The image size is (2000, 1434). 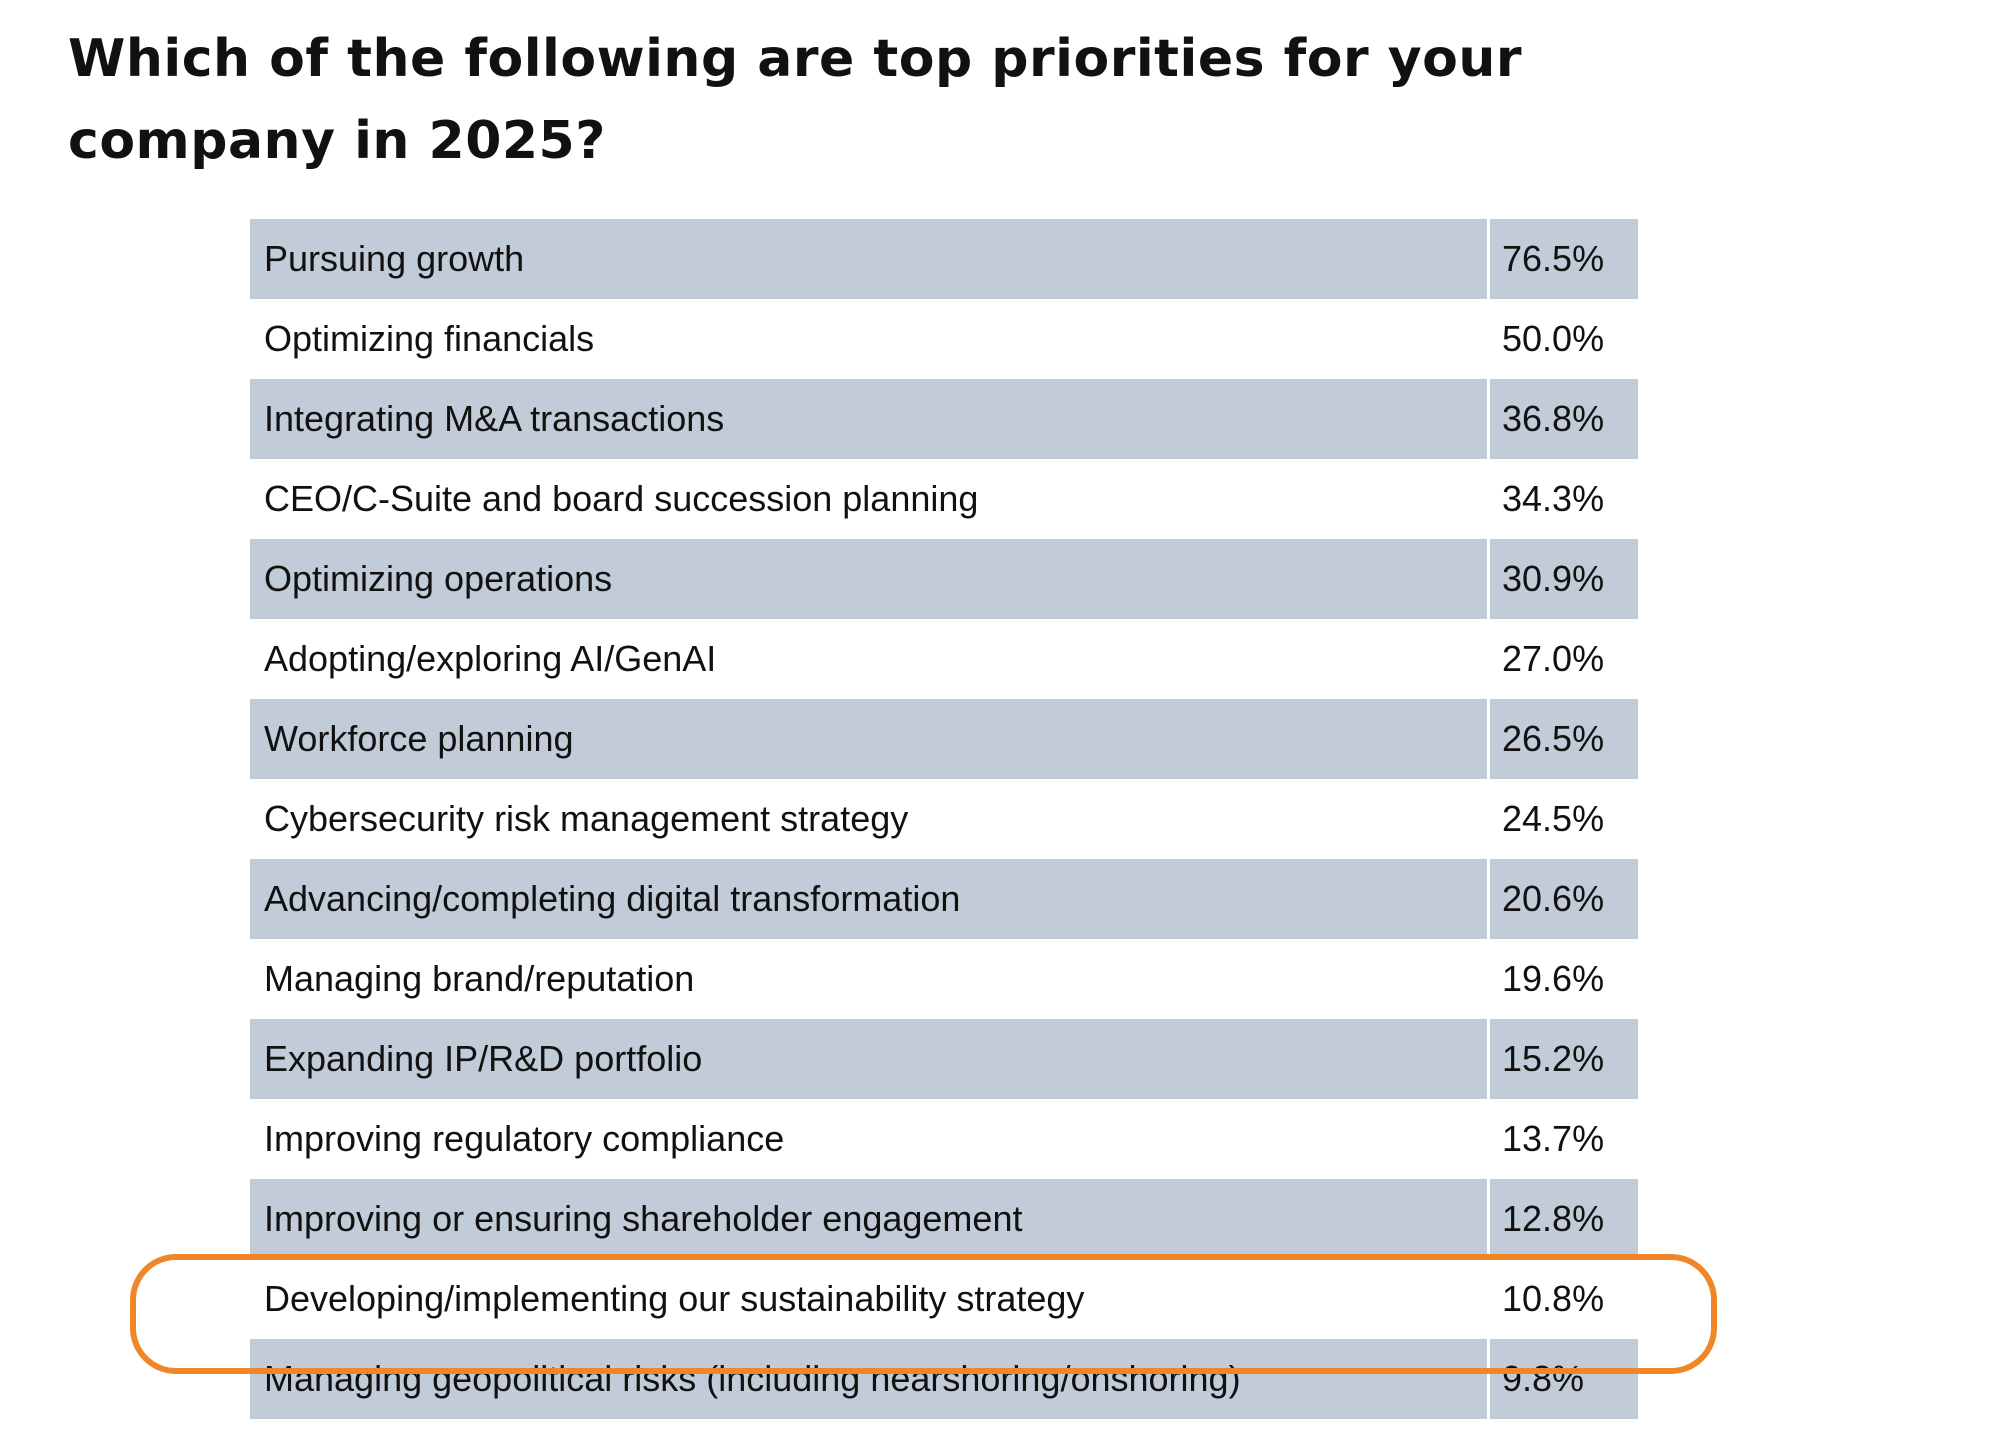 I want to click on table-row: Expanding IP/R&D portfolio 15.2%, so click(x=944, y=1059).